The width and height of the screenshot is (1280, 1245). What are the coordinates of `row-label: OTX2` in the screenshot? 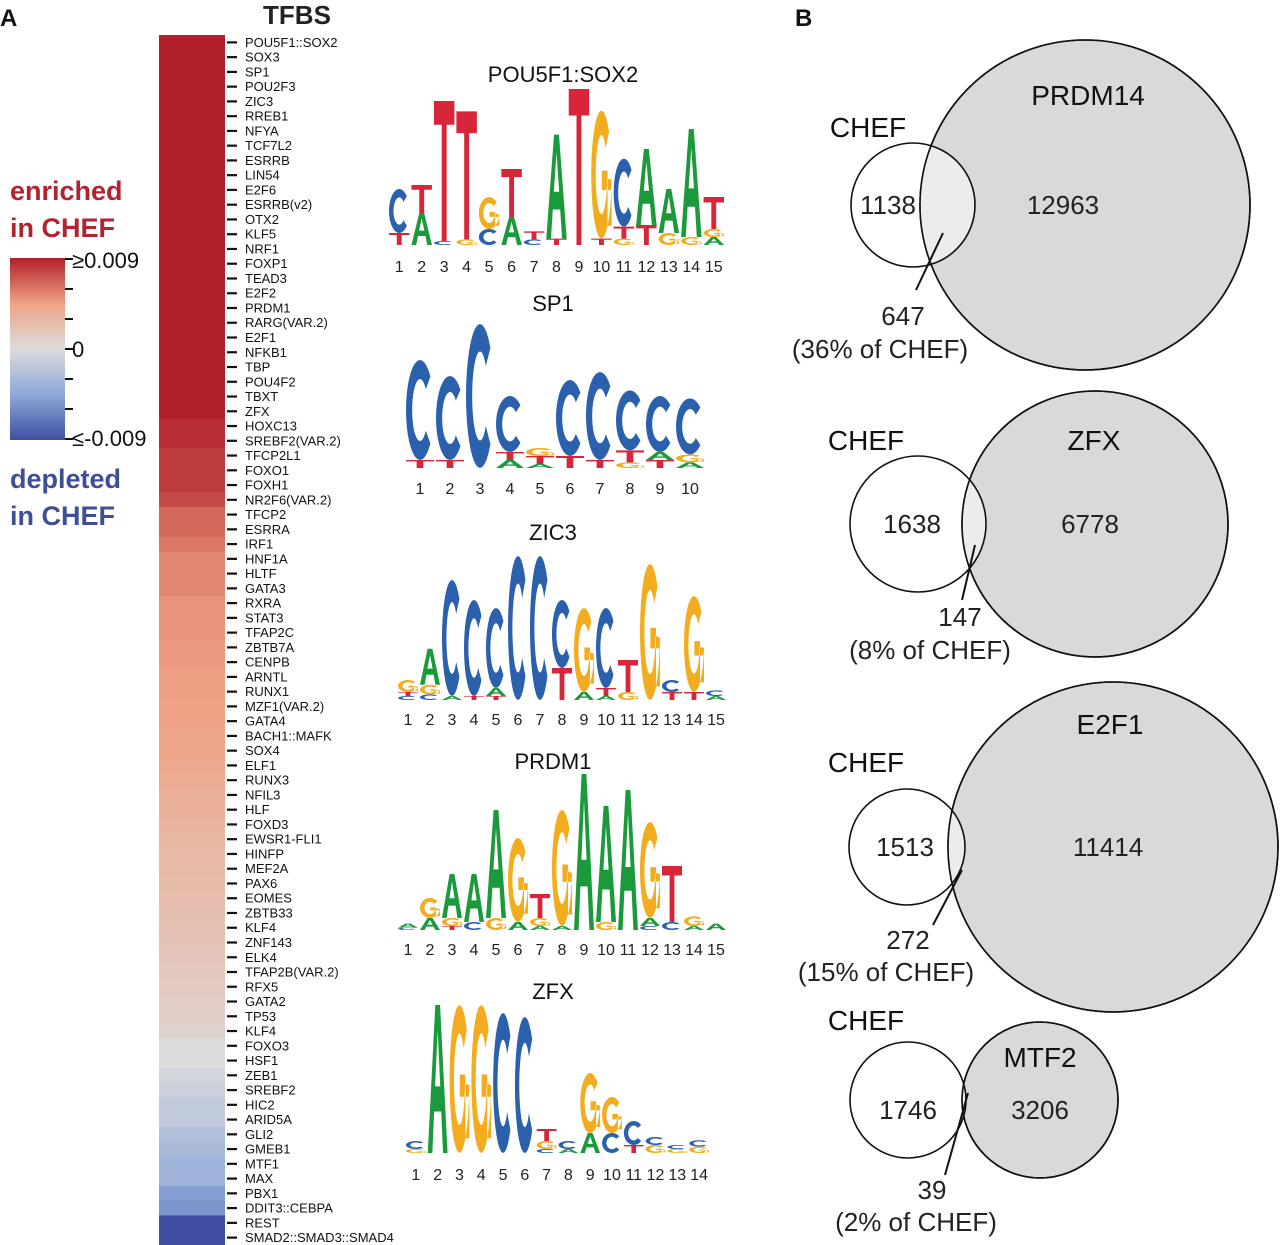 It's located at (262, 219).